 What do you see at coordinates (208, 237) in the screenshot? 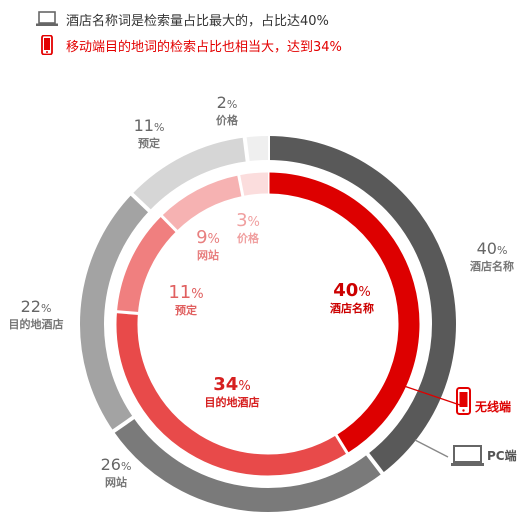
I see `inner-value-label-3: 9%` at bounding box center [208, 237].